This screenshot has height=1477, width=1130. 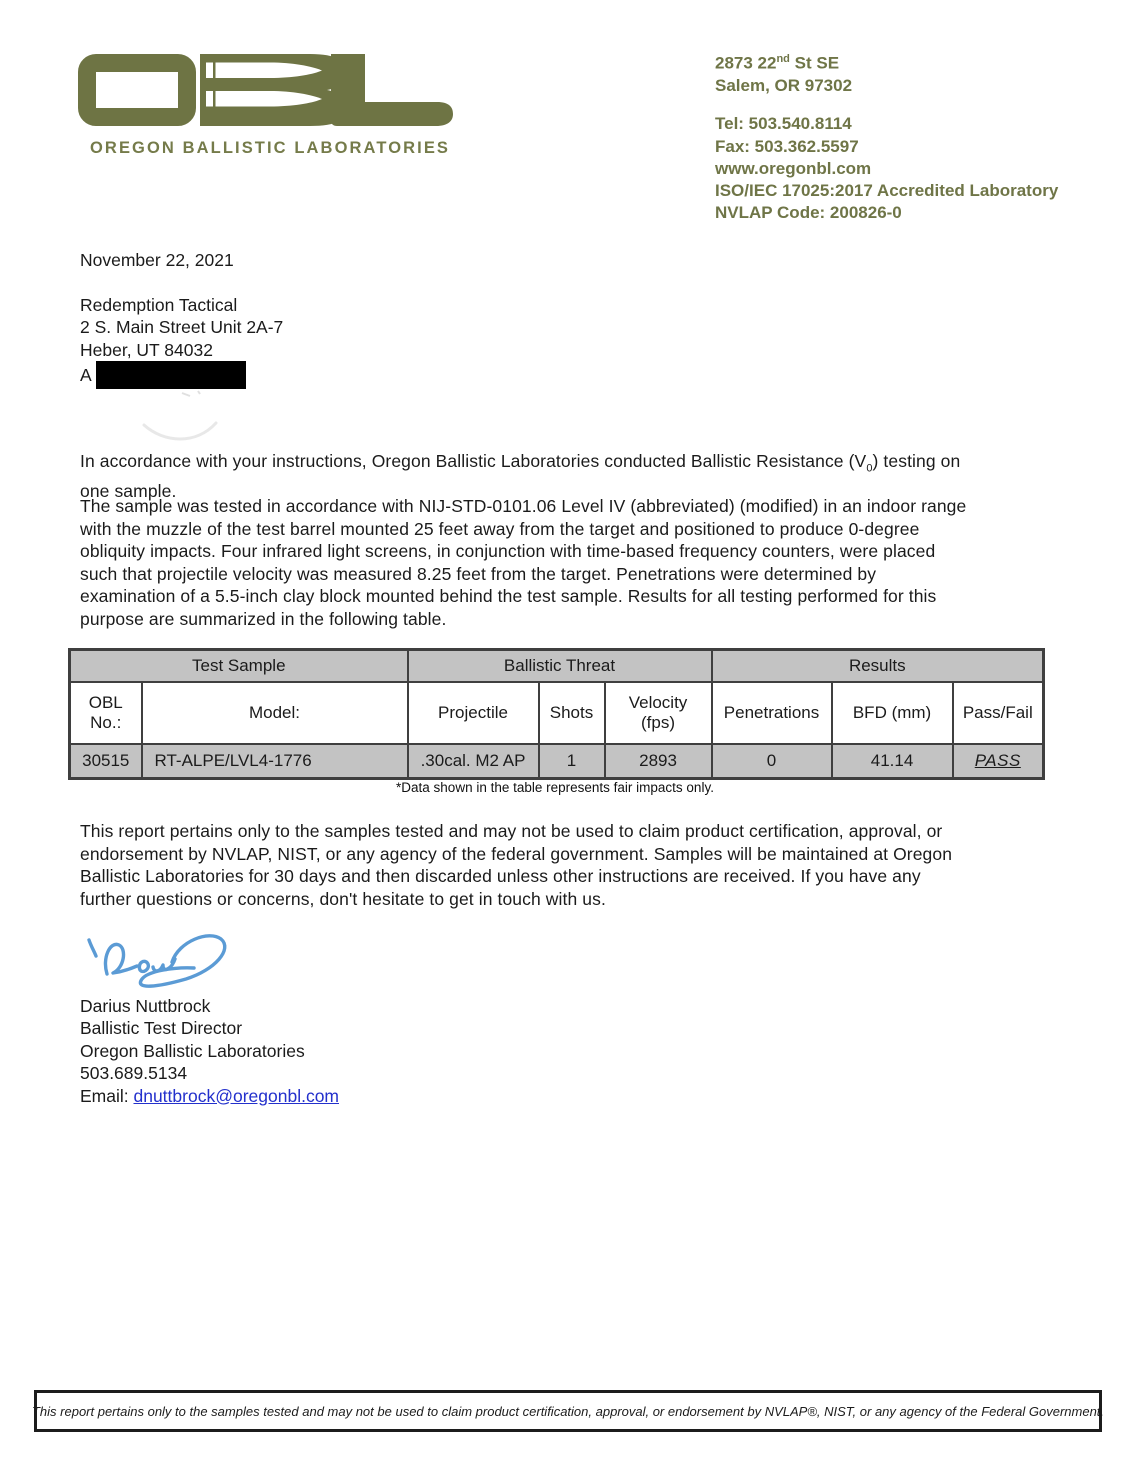 What do you see at coordinates (658, 713) in the screenshot?
I see `col-header-velocity: Velocity (fps)` at bounding box center [658, 713].